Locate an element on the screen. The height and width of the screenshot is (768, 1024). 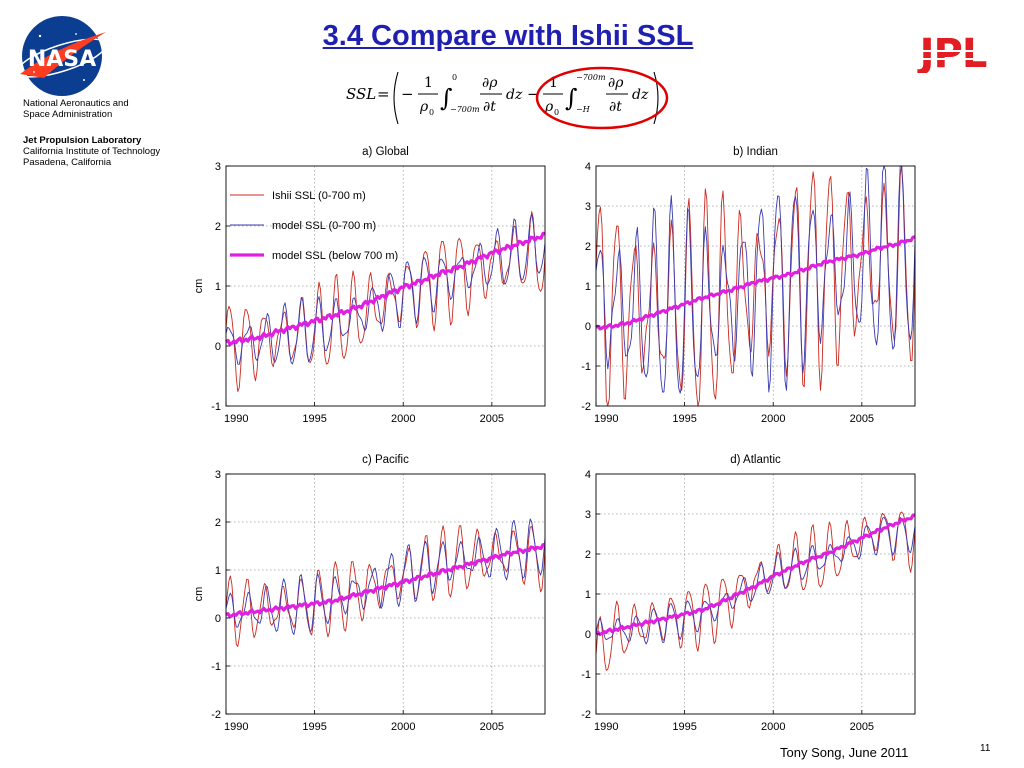
eq-sub0-2: 0 is located at coordinates (556, 112).